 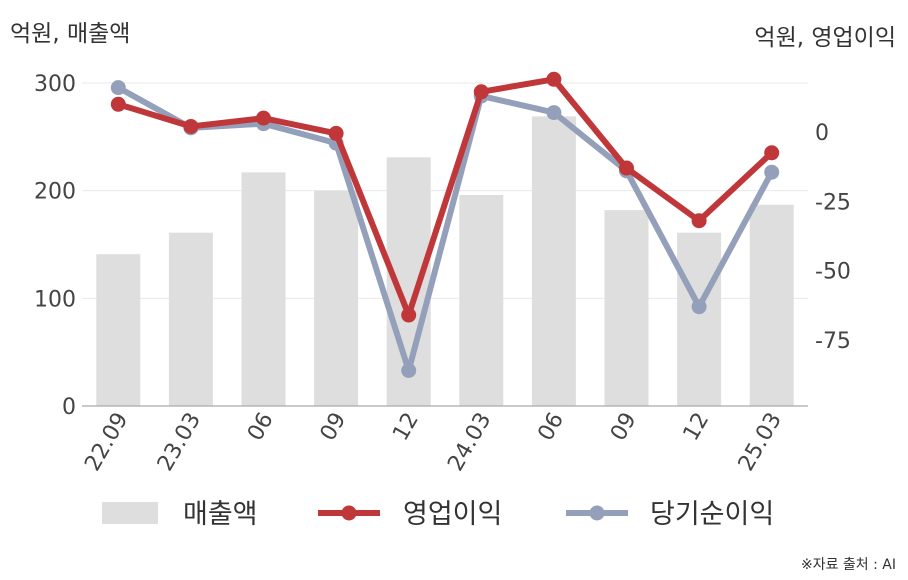 What do you see at coordinates (833, 237) in the screenshot?
I see `right-y-axis-ticks: 0 -25 -50 -75` at bounding box center [833, 237].